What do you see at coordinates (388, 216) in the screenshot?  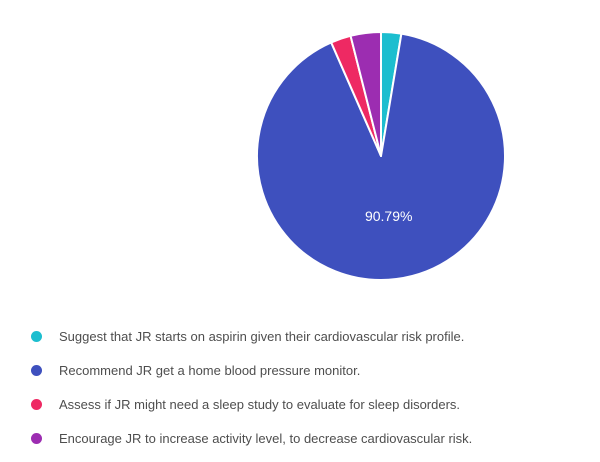 I see `pie-slice-percent-label: 90.79%` at bounding box center [388, 216].